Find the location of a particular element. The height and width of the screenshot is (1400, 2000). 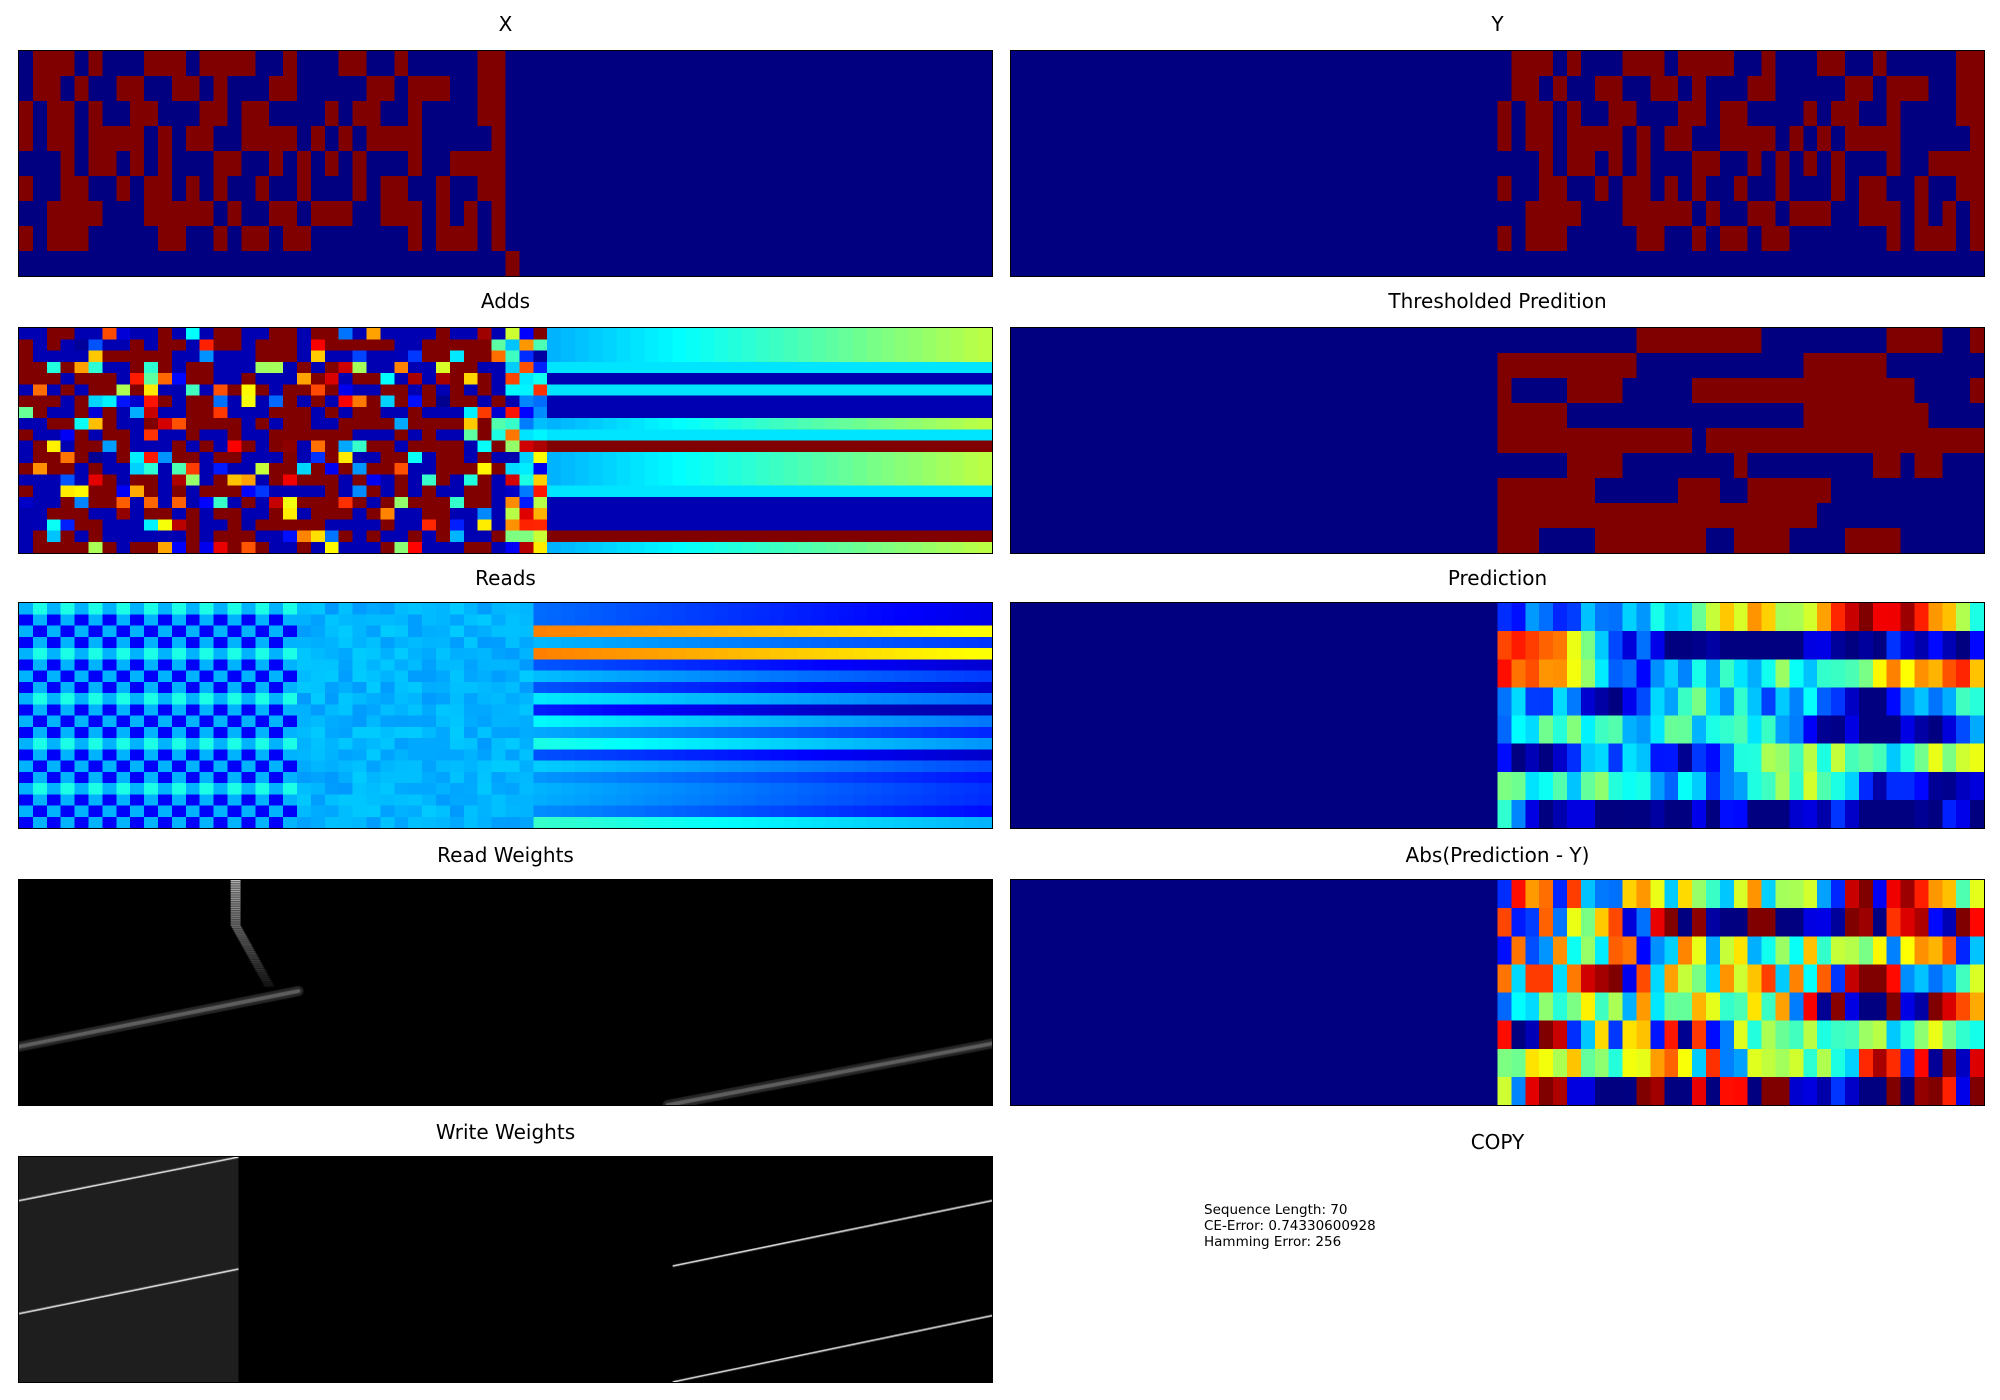

prediction-heatmap-canvas is located at coordinates (1497, 715).